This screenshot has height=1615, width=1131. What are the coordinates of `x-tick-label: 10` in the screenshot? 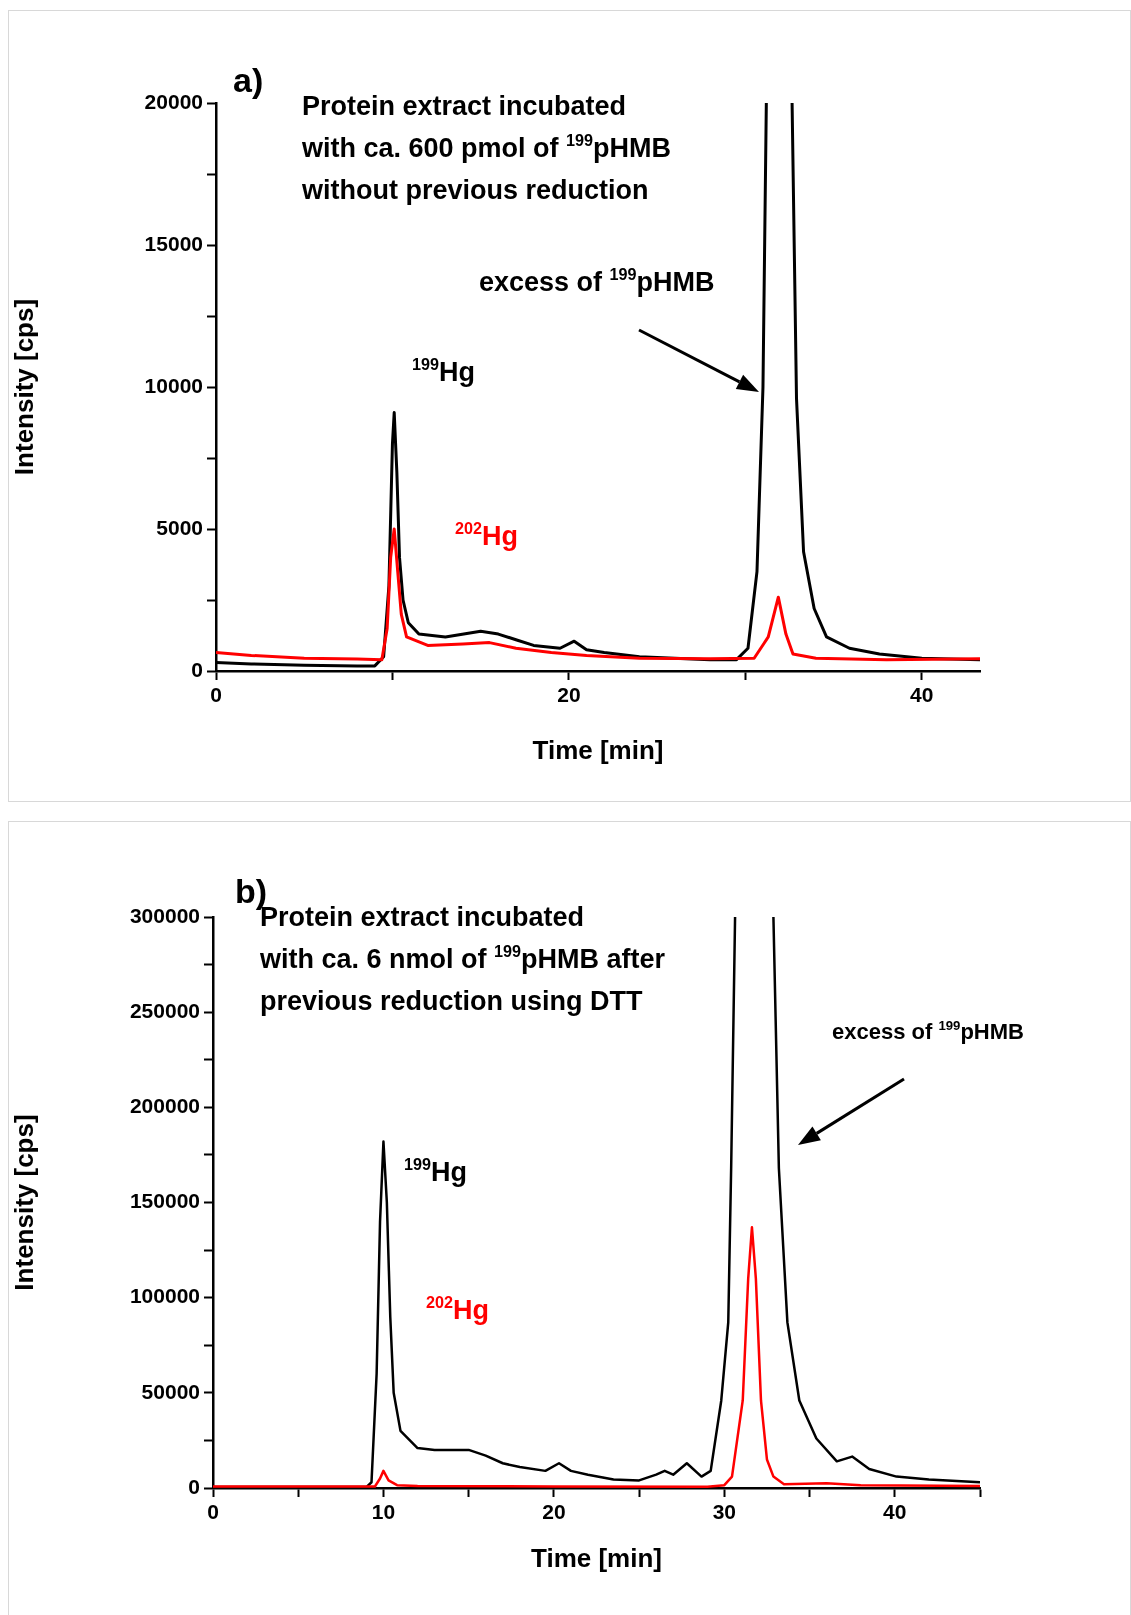 It's located at (383, 1512).